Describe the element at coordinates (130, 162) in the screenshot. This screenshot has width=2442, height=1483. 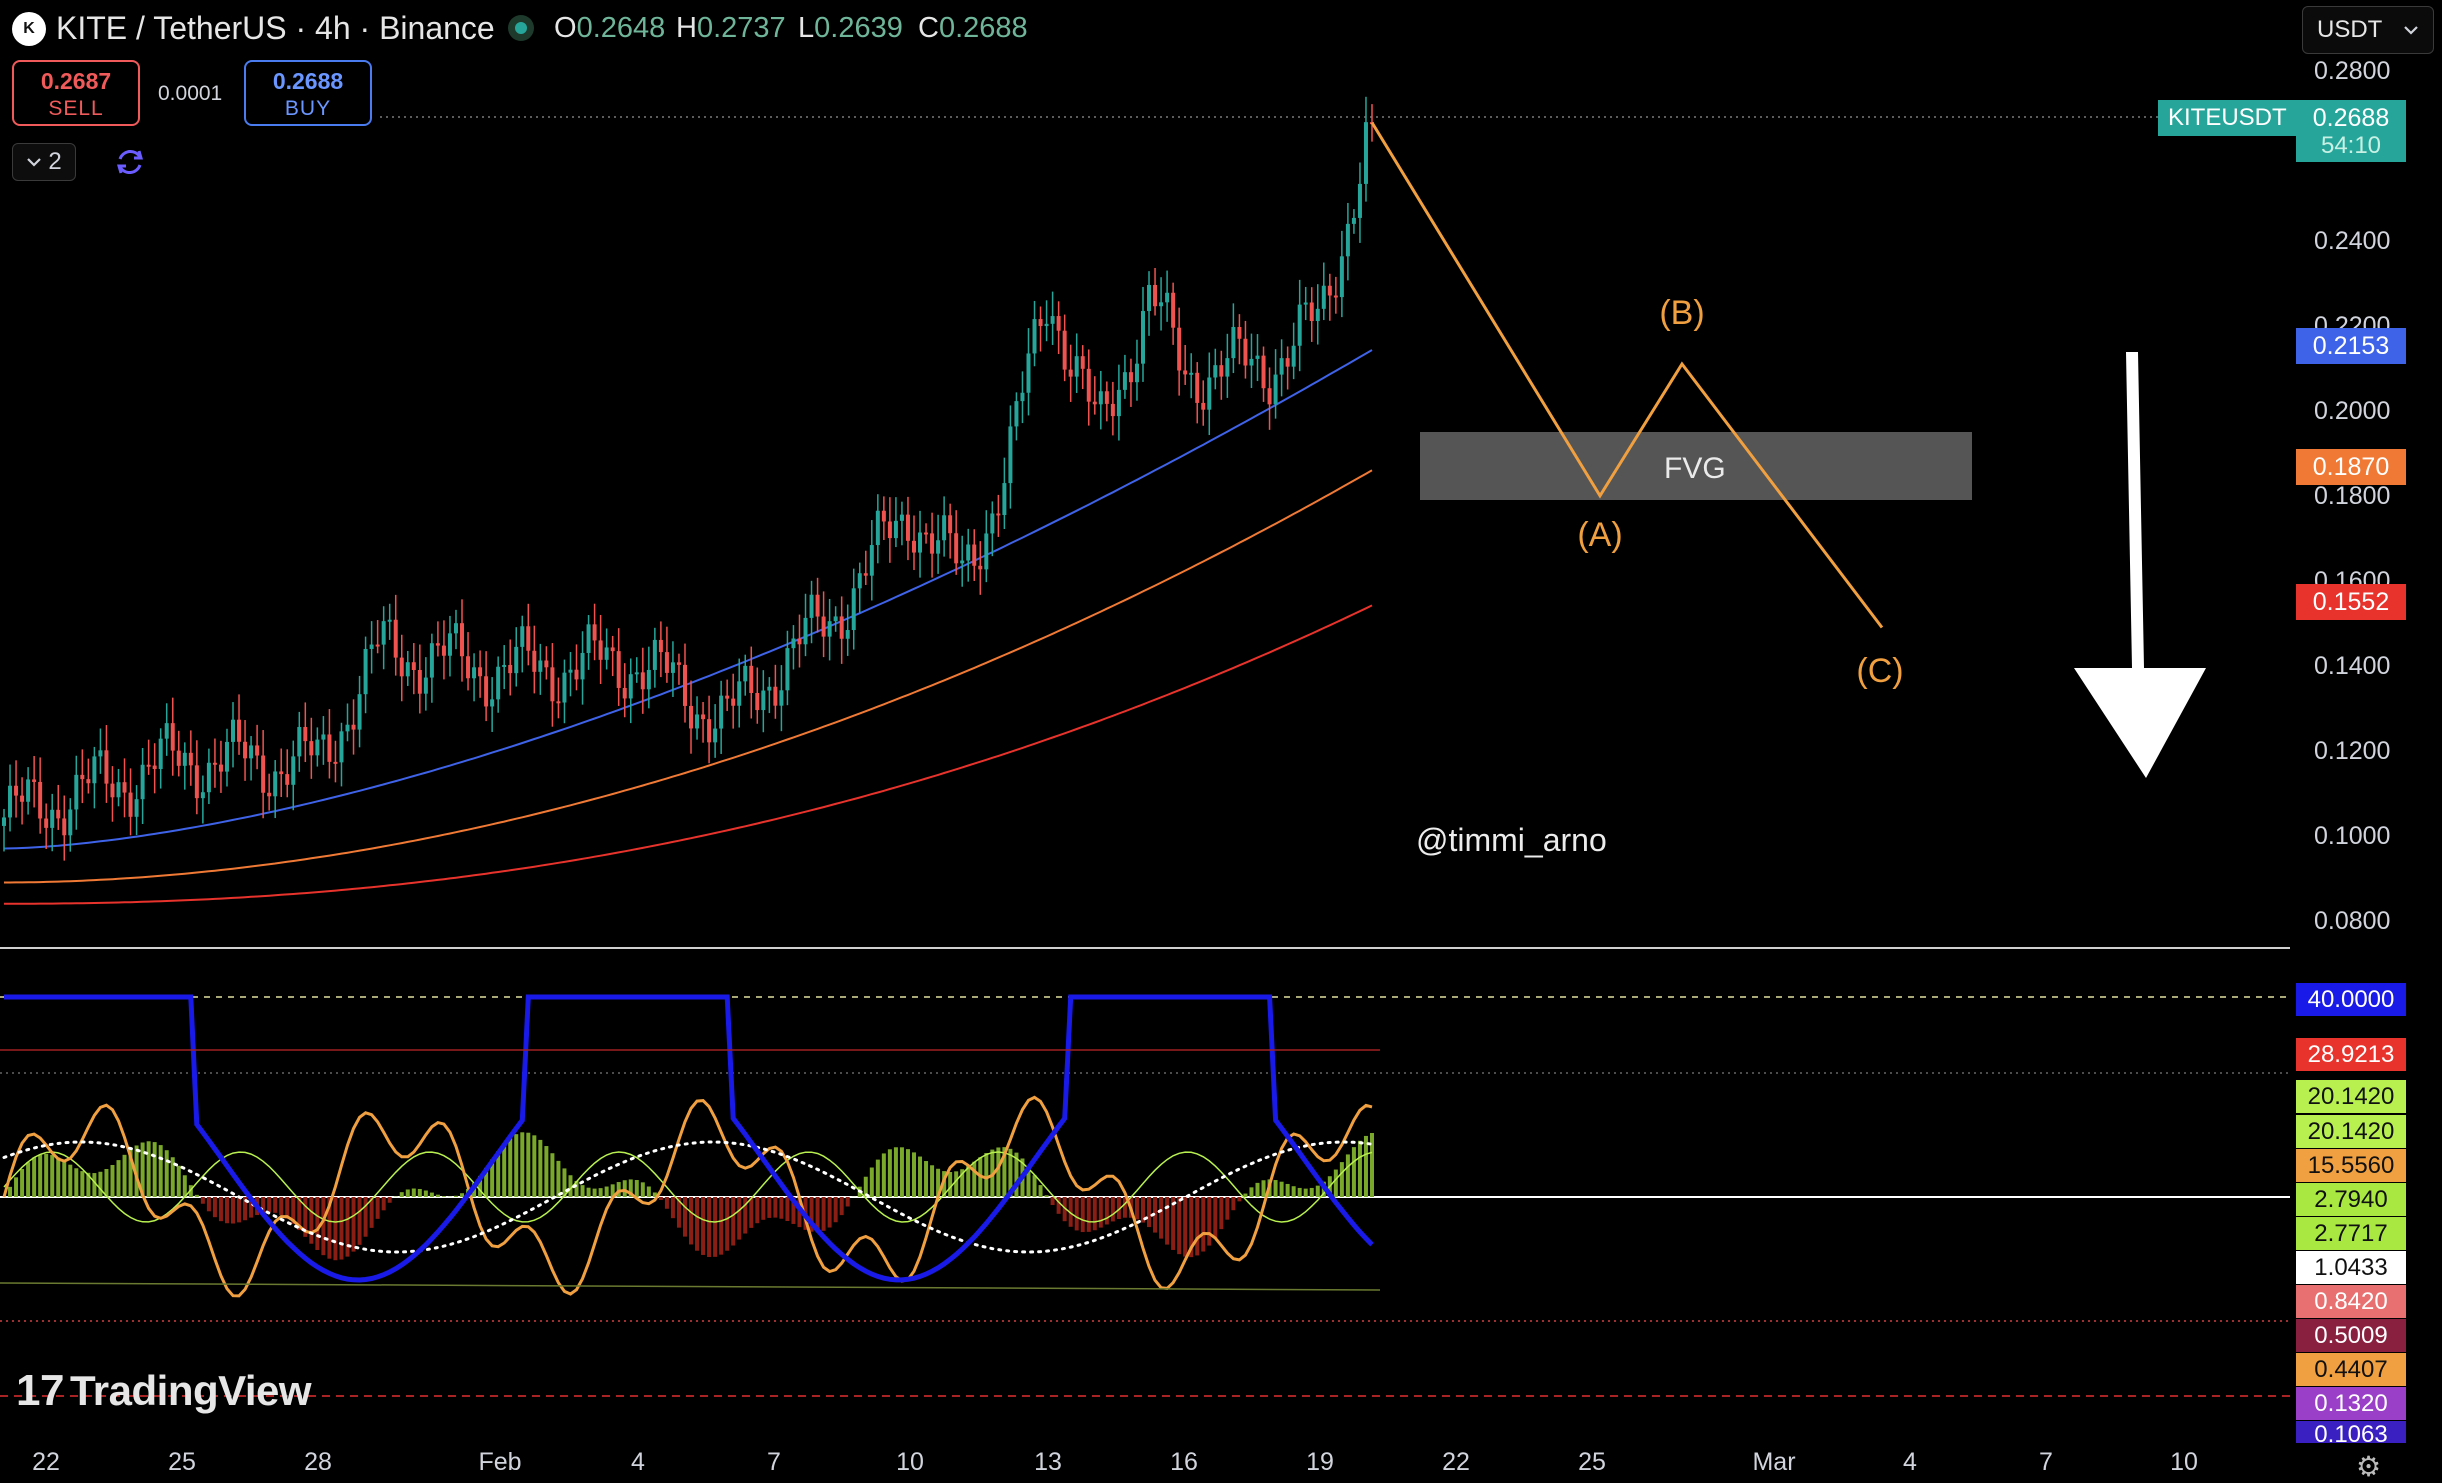
I see `sync-icon` at that location.